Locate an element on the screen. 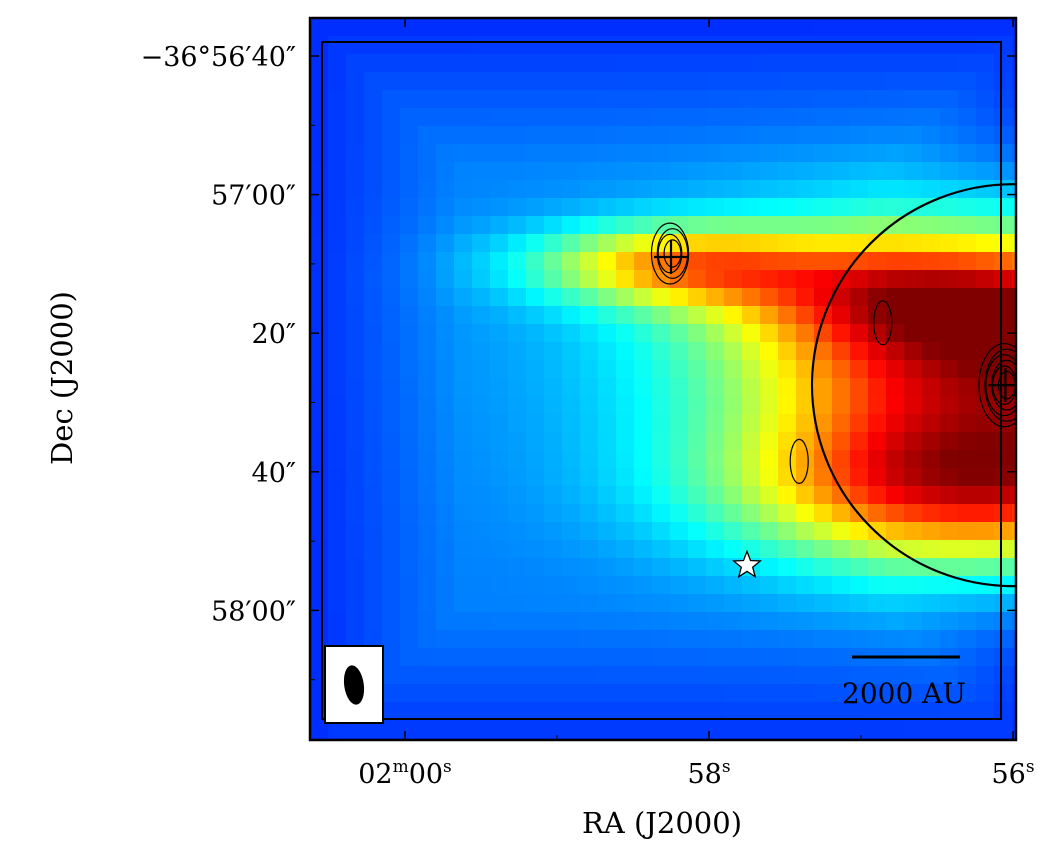 The image size is (1063, 862). y-tick-label: 57′00″ is located at coordinates (253, 196).